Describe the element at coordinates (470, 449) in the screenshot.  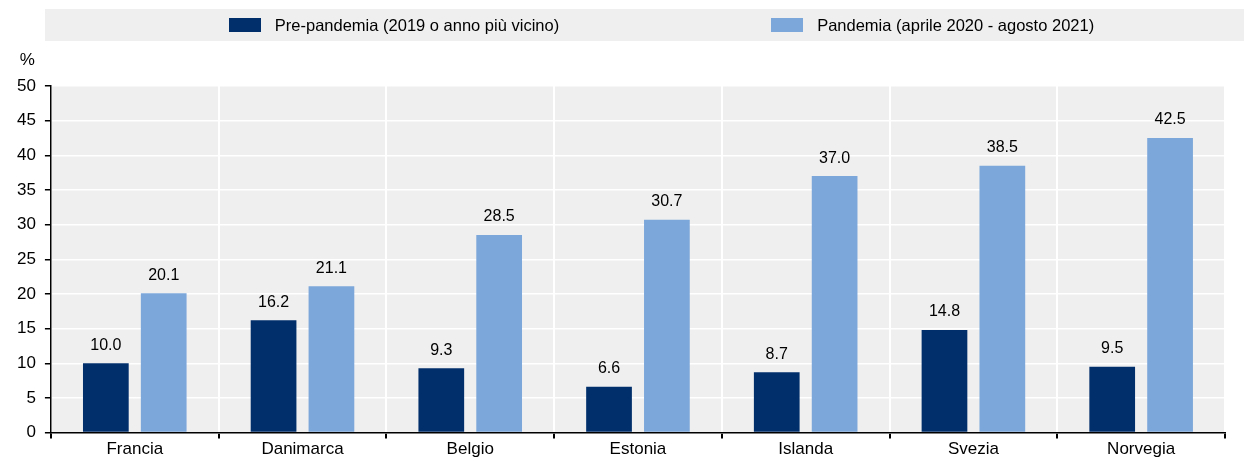
I see `x-tick-label: Belgio` at that location.